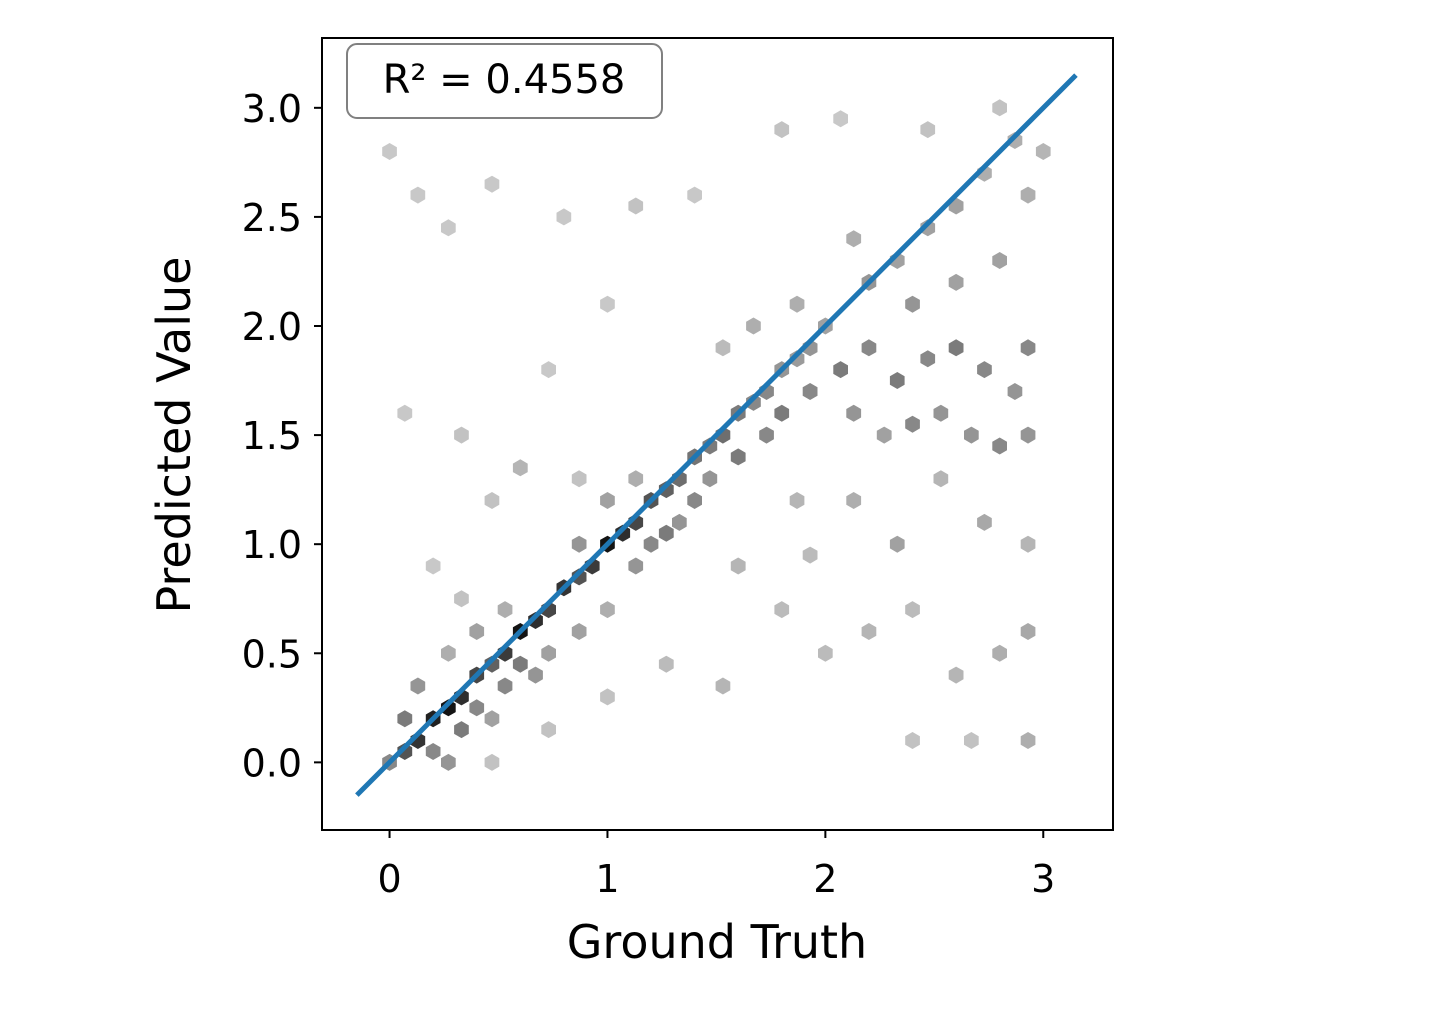 This screenshot has height=1013, width=1435. I want to click on y-tick-label: 3.0, so click(272, 109).